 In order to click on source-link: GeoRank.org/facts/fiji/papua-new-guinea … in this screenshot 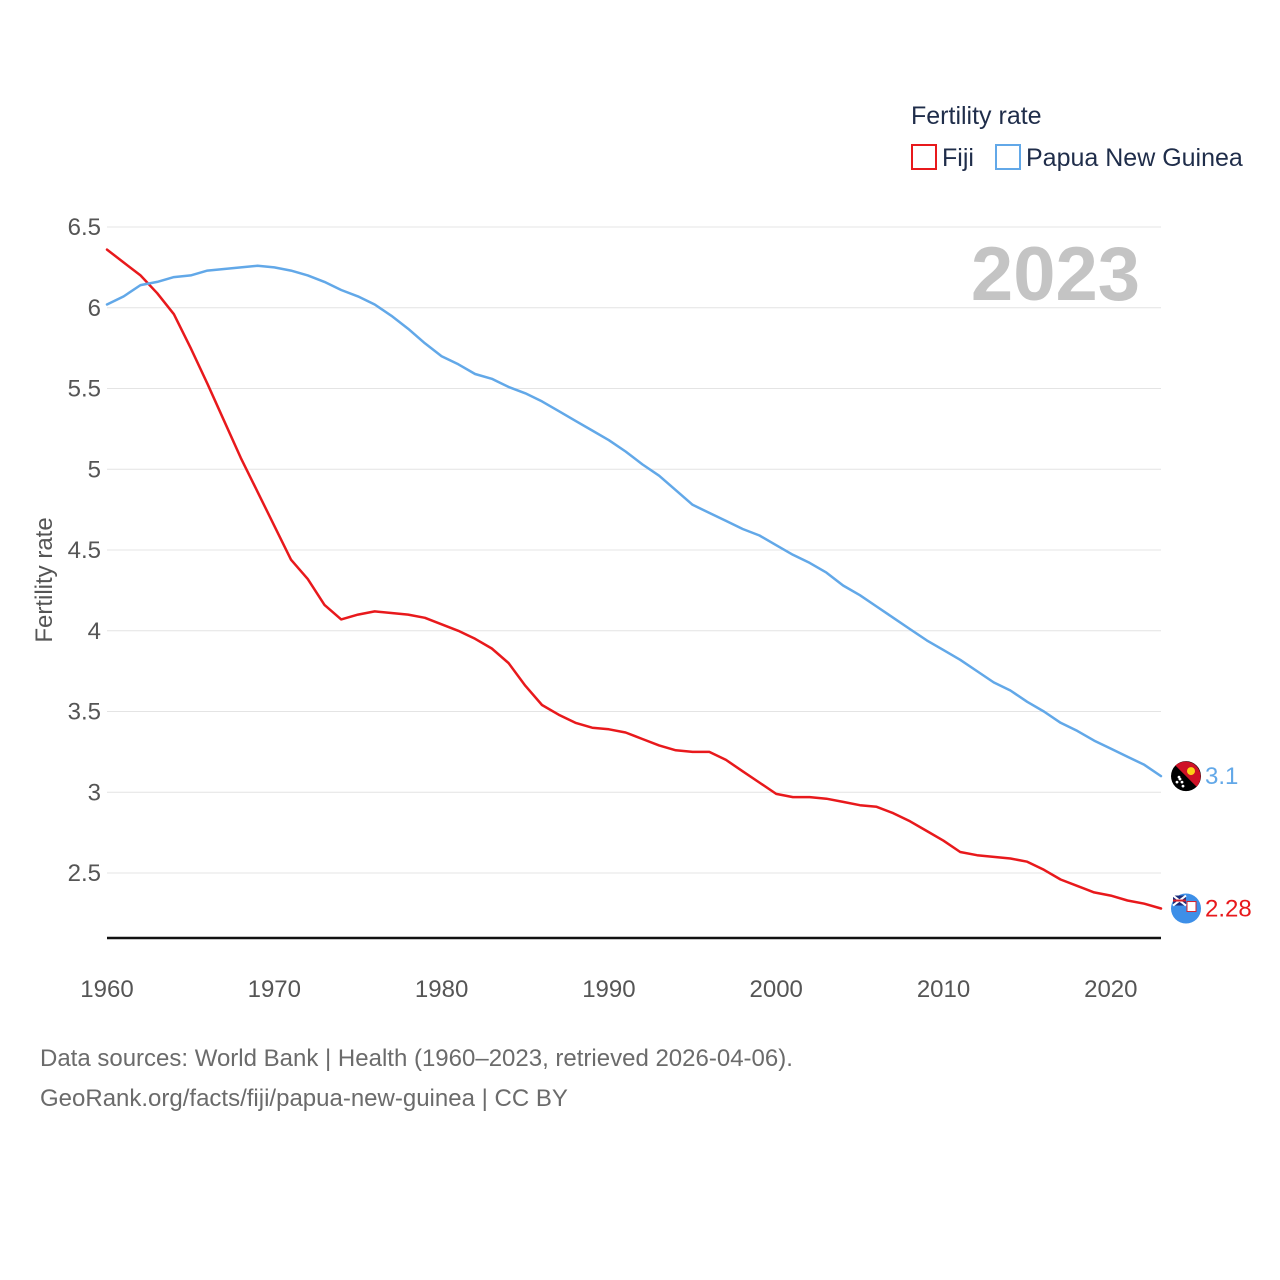, I will do `click(304, 1098)`.